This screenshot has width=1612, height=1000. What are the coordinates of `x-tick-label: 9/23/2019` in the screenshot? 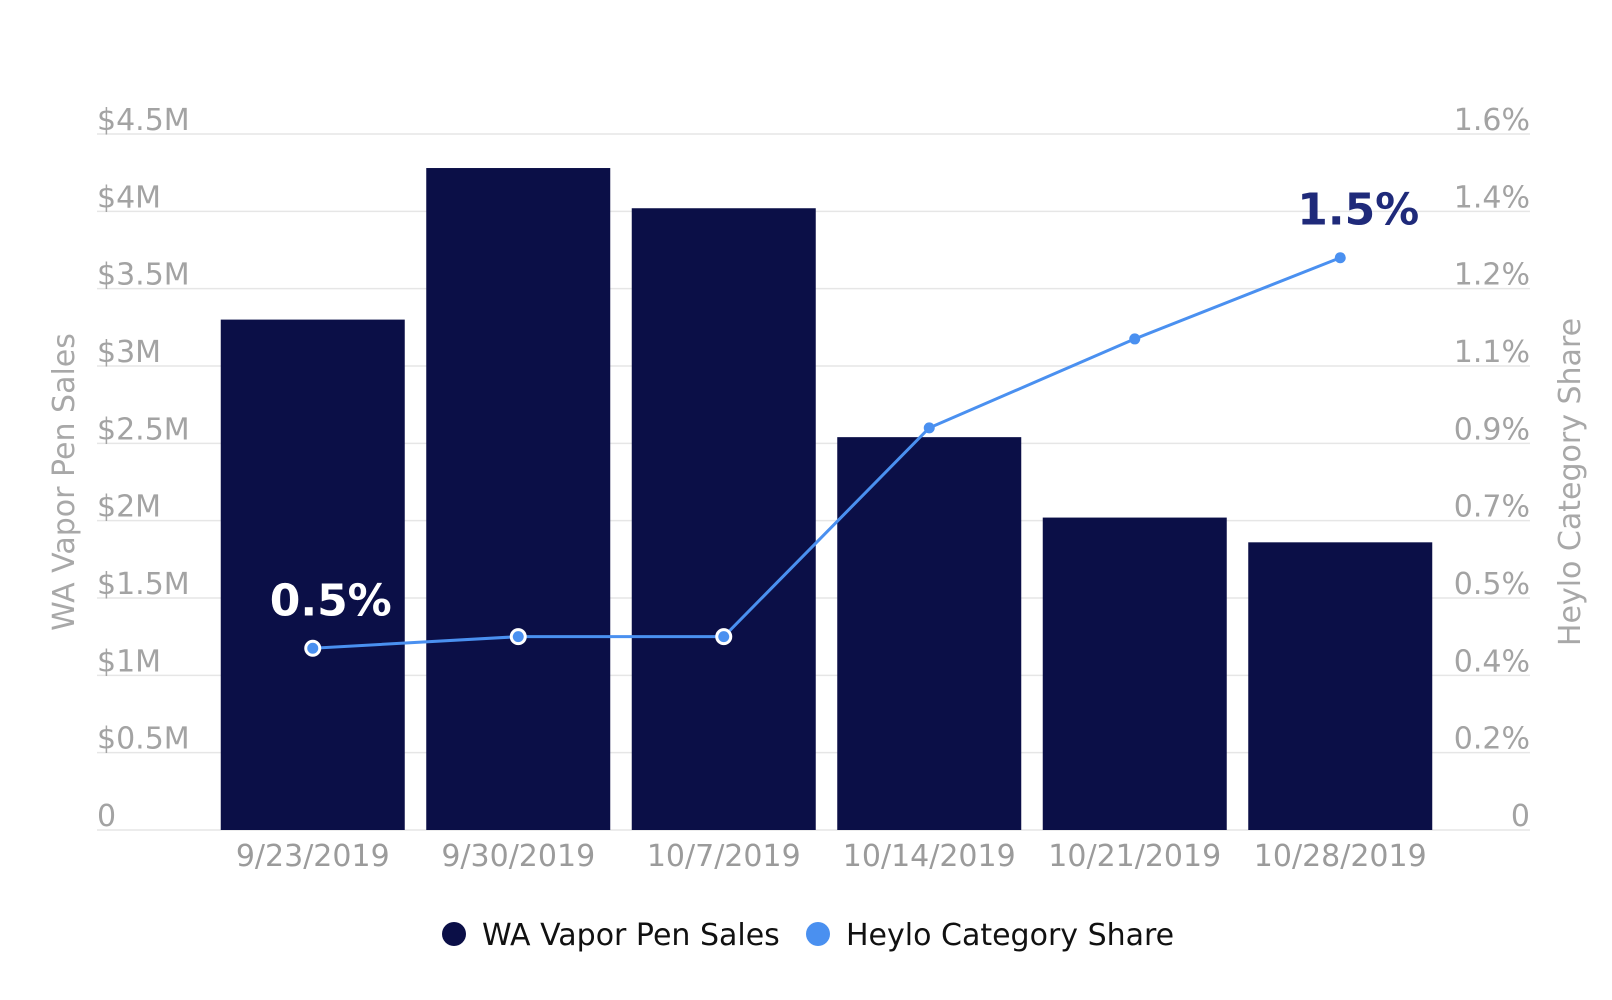 It's located at (313, 856).